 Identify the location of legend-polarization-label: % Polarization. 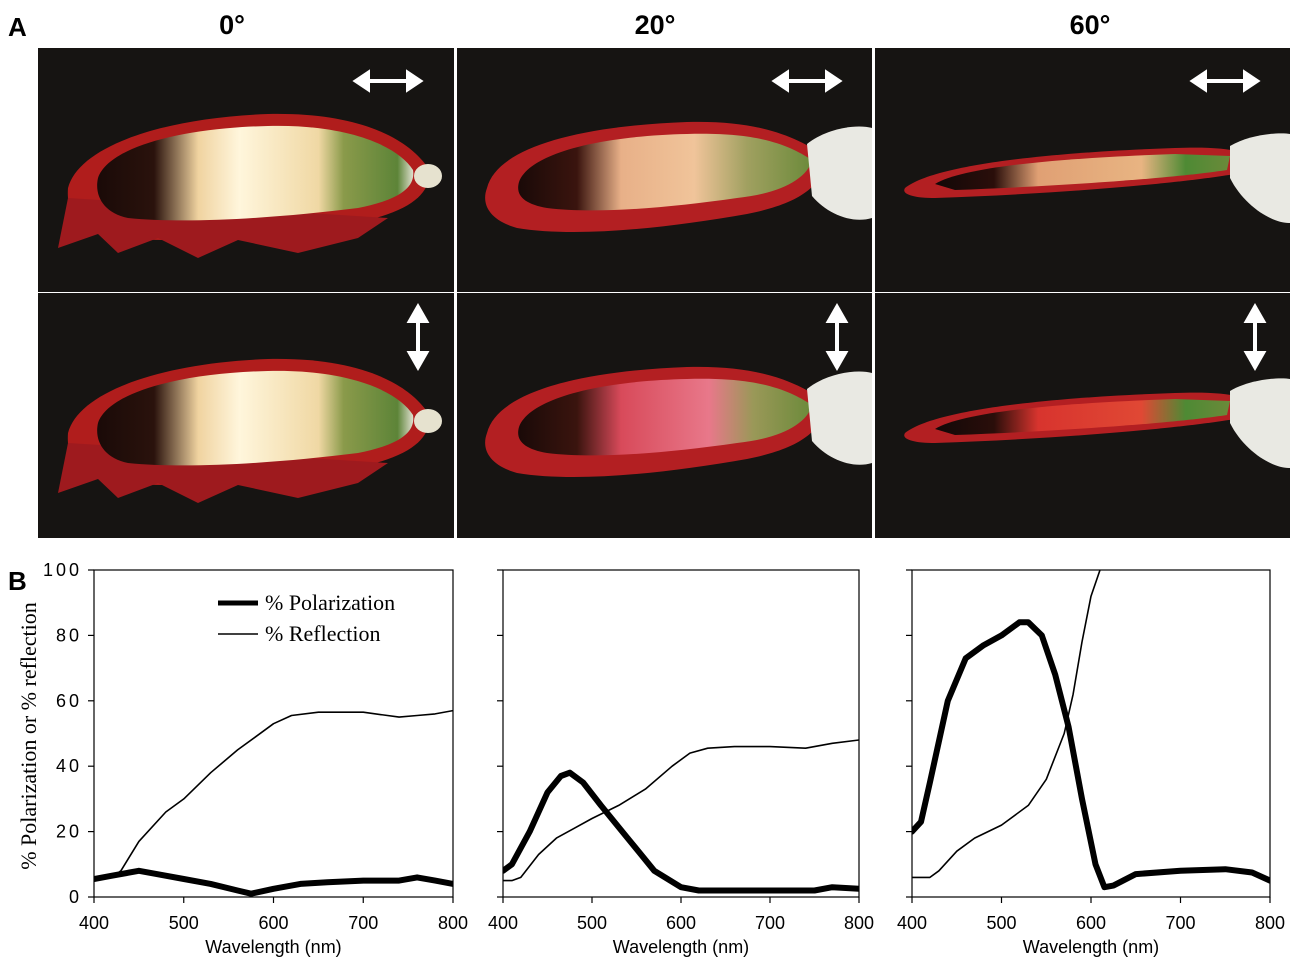
(330, 602).